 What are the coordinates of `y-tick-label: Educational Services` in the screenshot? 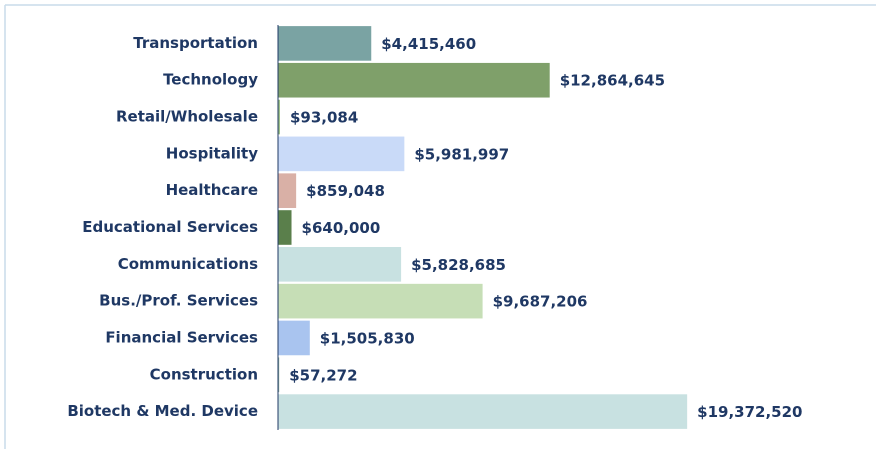 It's located at (170, 227).